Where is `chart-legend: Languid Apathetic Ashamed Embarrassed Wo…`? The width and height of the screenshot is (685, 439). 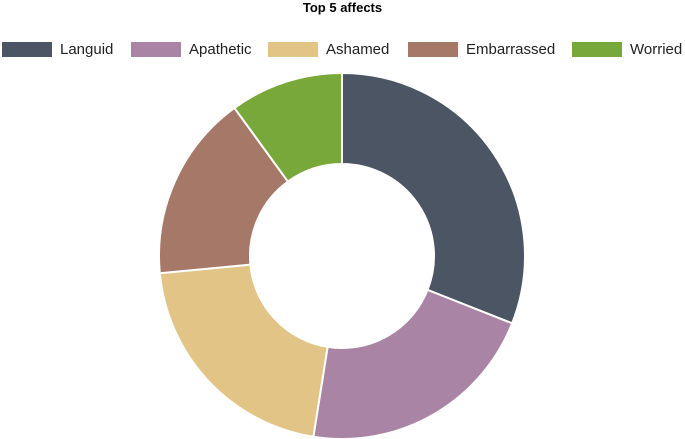
chart-legend: Languid Apathetic Ashamed Embarrassed Wo… is located at coordinates (342, 49).